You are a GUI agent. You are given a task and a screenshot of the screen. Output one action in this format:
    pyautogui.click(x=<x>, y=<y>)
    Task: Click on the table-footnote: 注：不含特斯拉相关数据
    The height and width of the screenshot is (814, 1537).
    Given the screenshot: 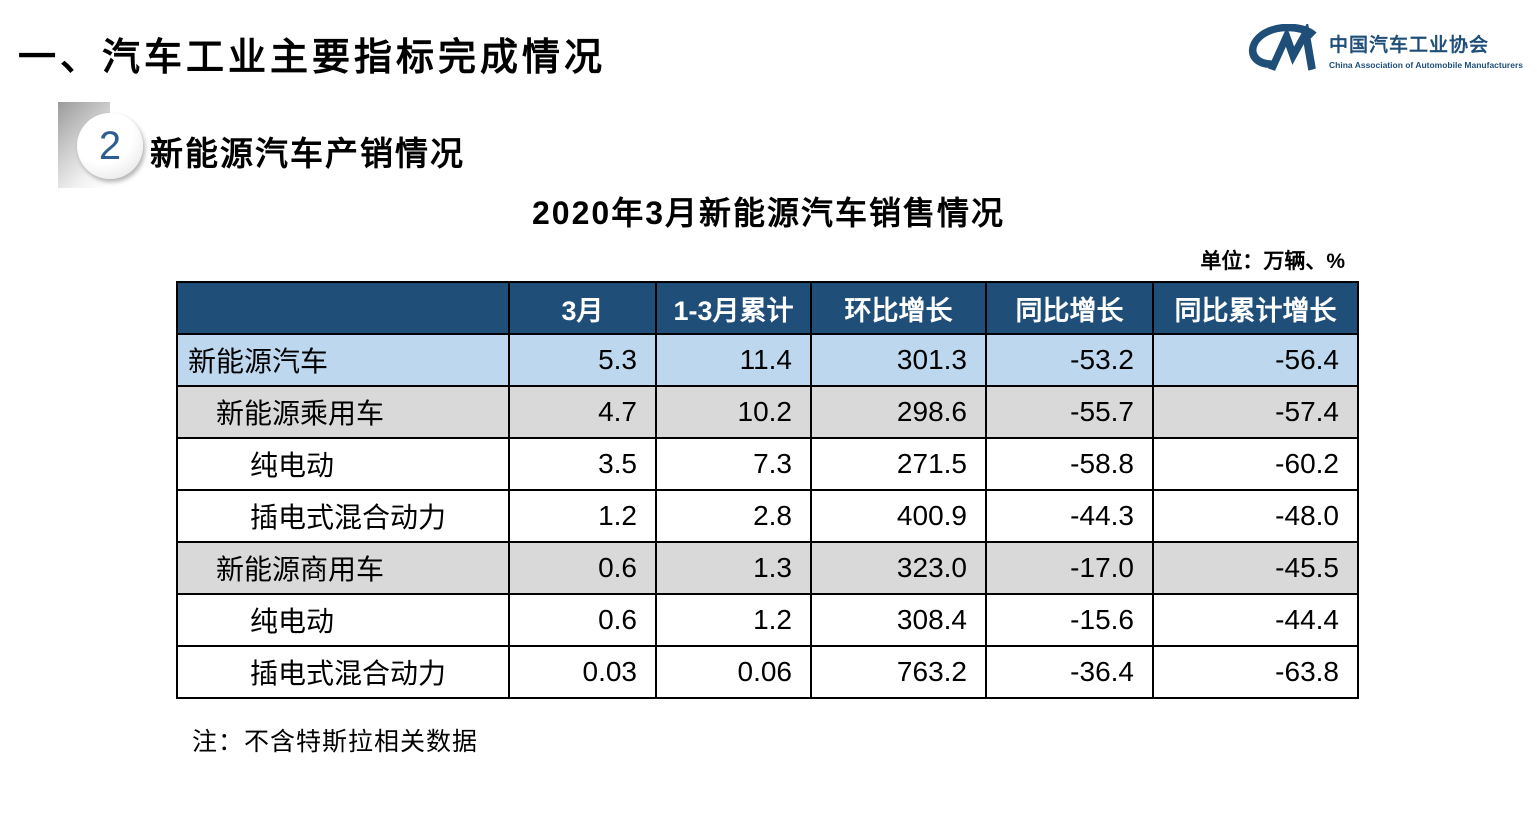 What is the action you would take?
    pyautogui.click(x=335, y=742)
    